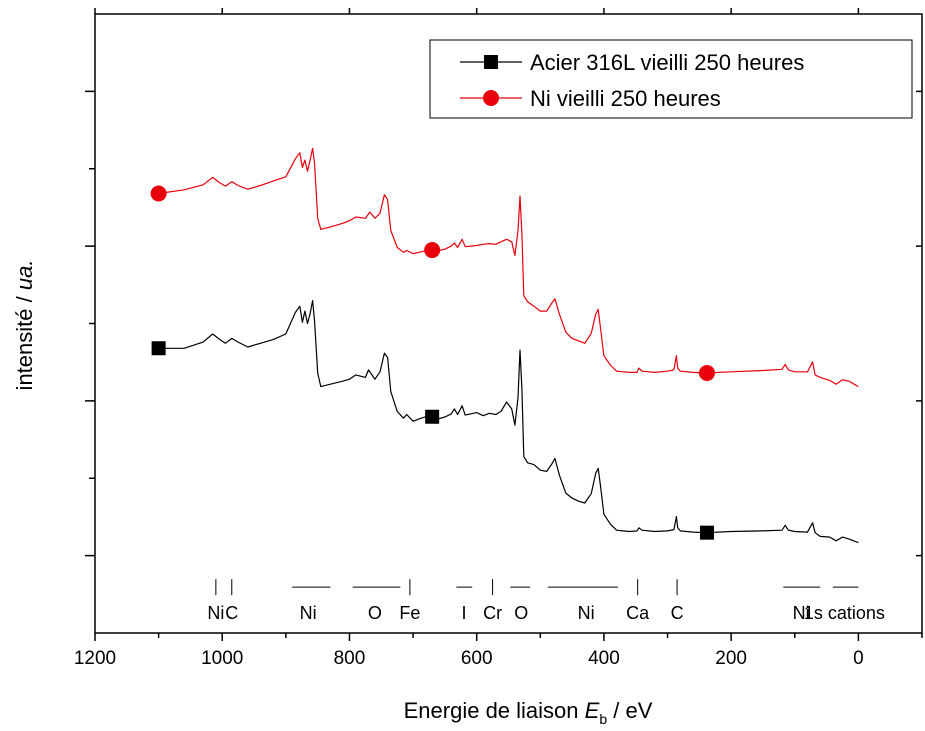  I want to click on x-tick-label-4: 400, so click(604, 658).